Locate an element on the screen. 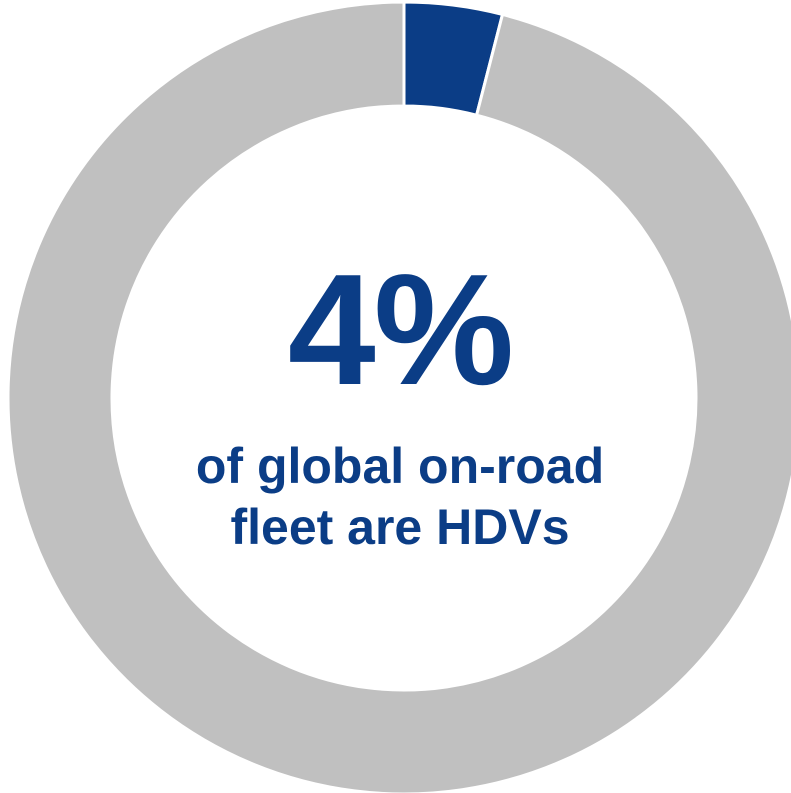 The width and height of the screenshot is (791, 793). caption-line-1: of global on-road is located at coordinates (400, 466).